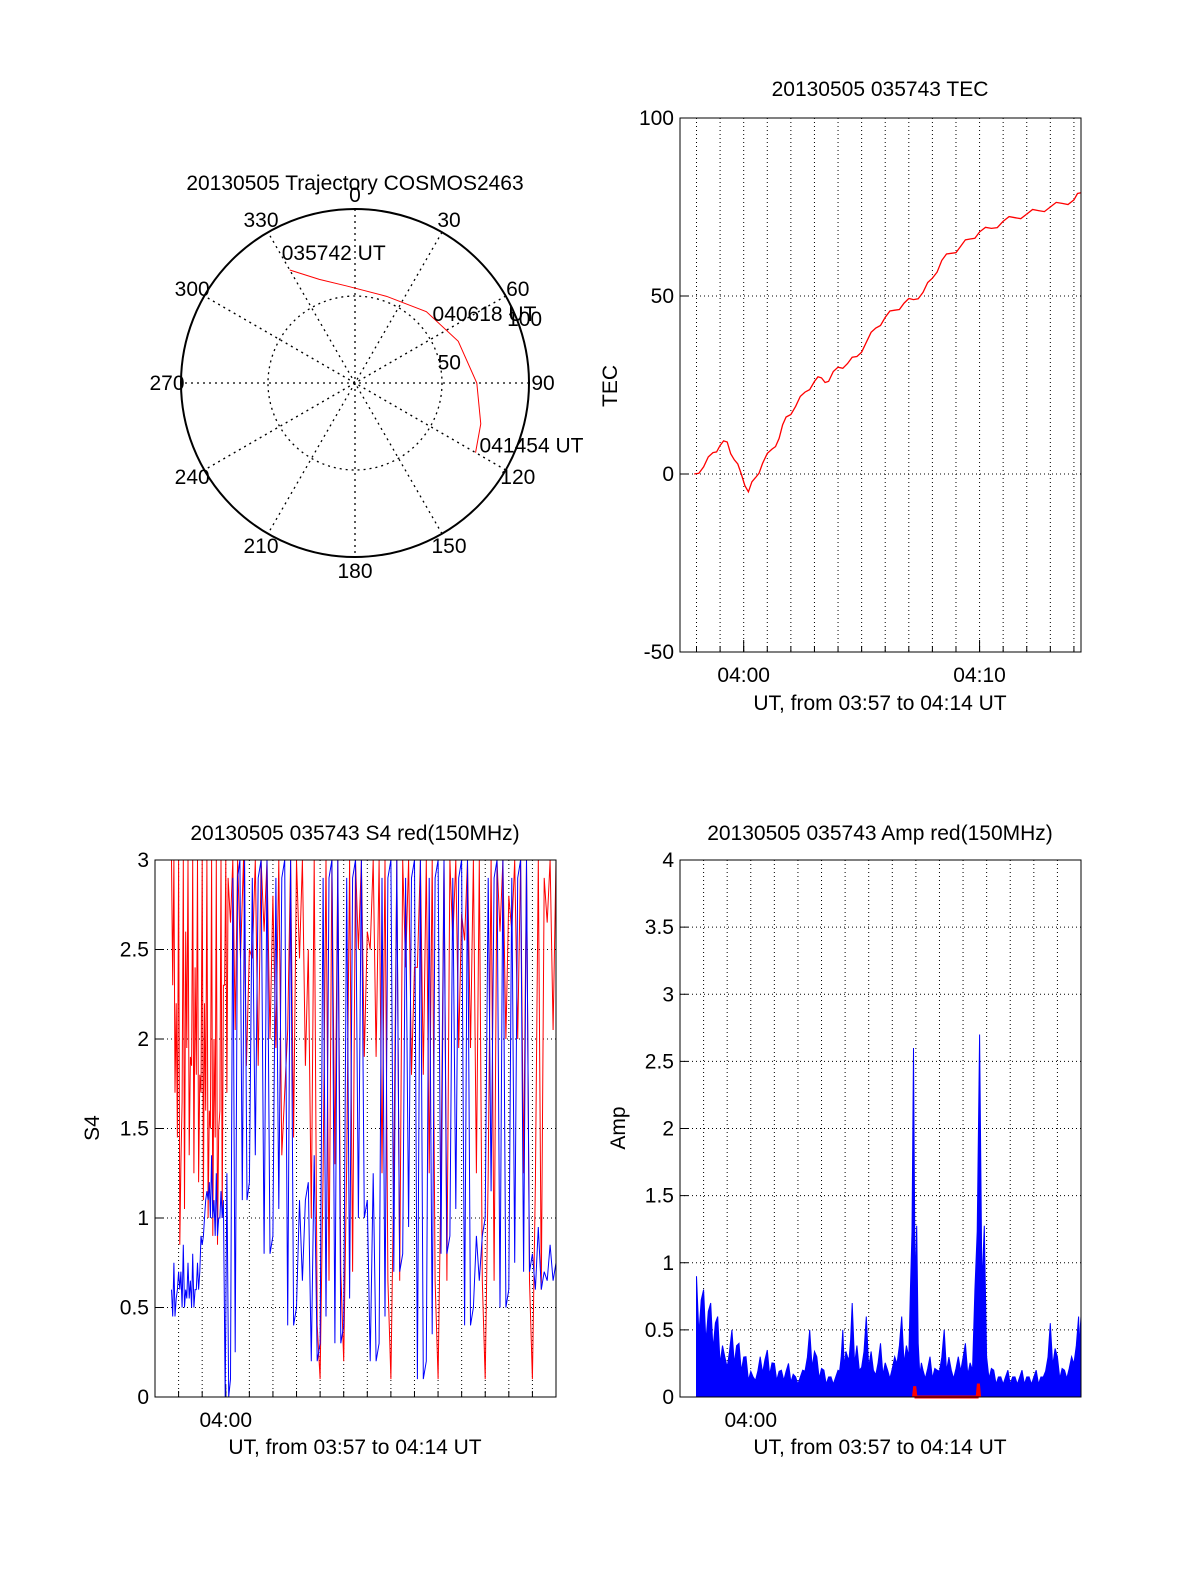 This screenshot has height=1575, width=1200. Describe the element at coordinates (618, 1127) in the screenshot. I see `amp-y-axis-label: Amp` at that location.